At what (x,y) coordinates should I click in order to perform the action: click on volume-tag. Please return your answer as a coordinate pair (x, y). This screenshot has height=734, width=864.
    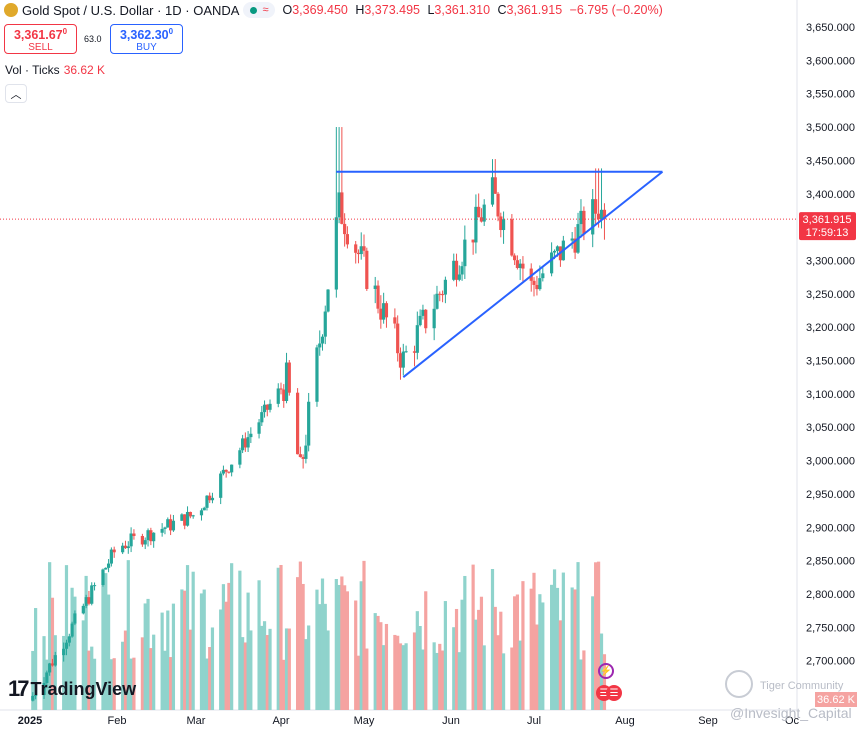
    Looking at the image, I should click on (836, 699).